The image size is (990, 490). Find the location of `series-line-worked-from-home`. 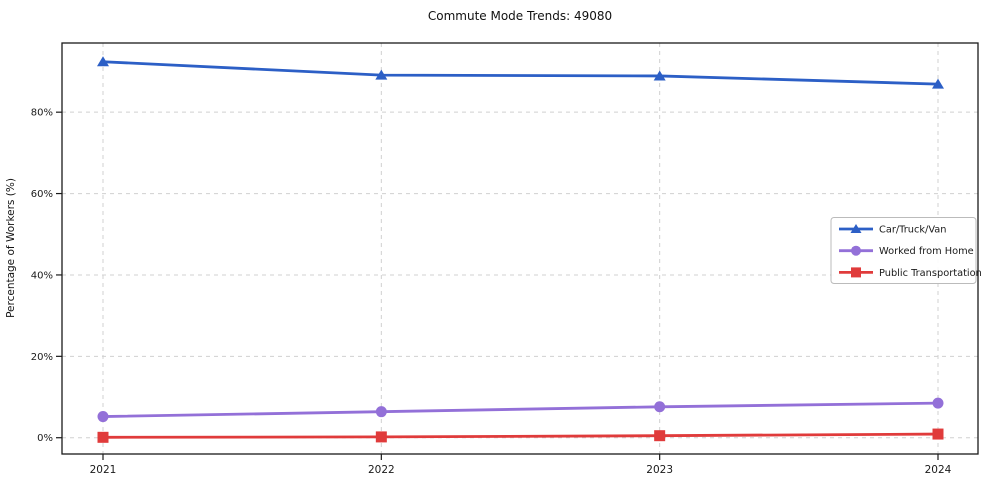

series-line-worked-from-home is located at coordinates (520, 409).